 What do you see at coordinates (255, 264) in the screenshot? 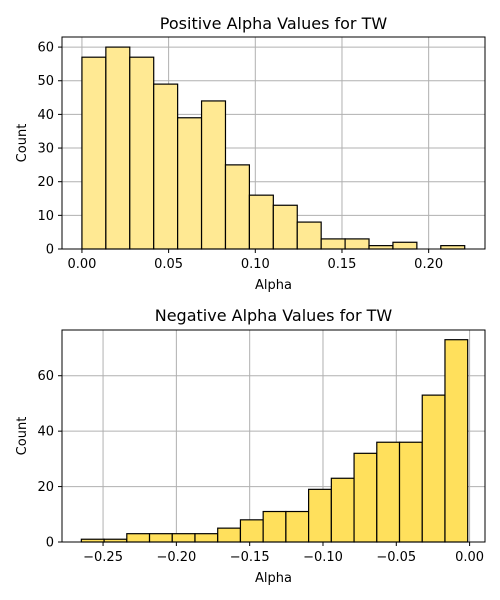
I see `x-tick-label: 0.10` at bounding box center [255, 264].